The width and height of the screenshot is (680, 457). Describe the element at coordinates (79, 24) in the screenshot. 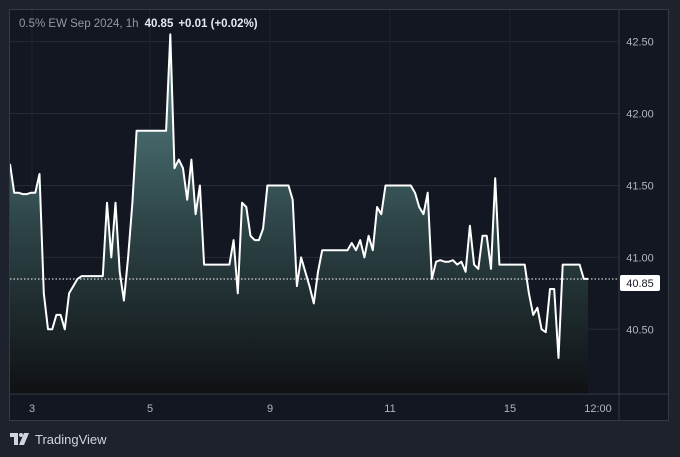

I see `legend-symbol: 0.5% EW Sep 2024, 1h` at that location.